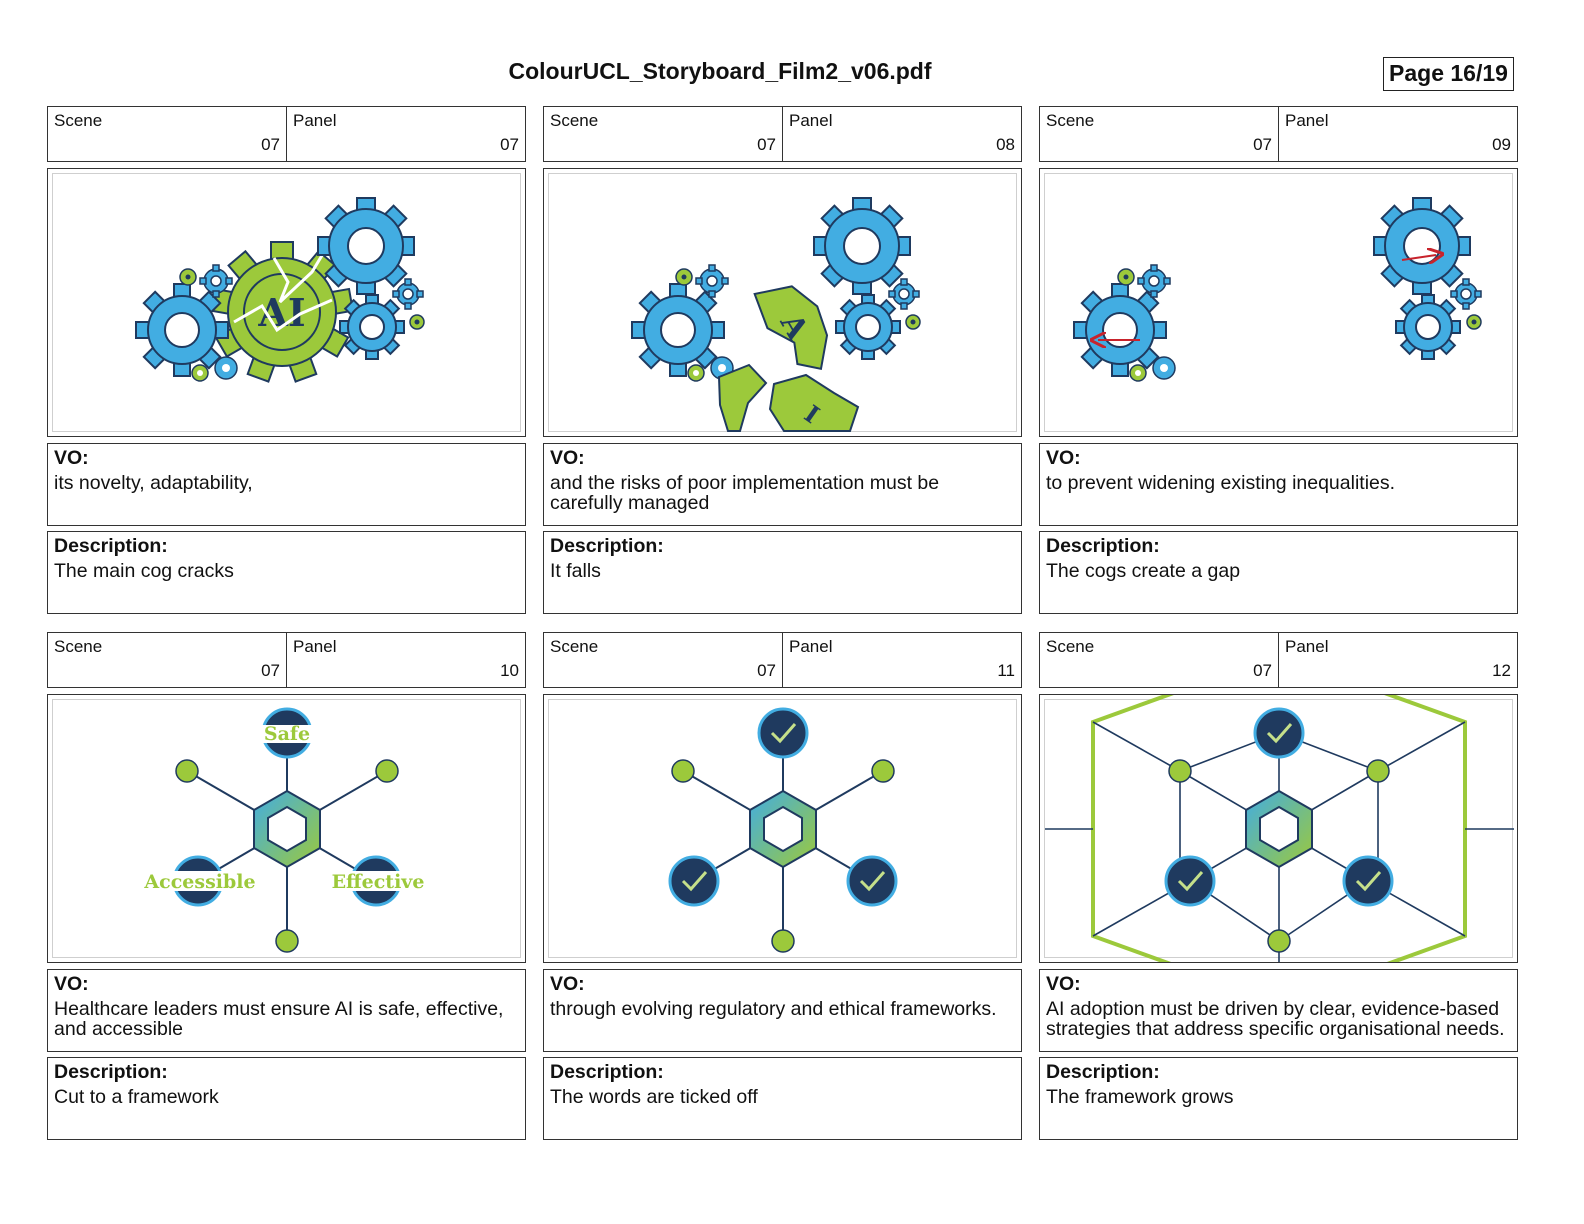 This screenshot has width=1584, height=1224. I want to click on gears-gap-icon, so click(1277, 289).